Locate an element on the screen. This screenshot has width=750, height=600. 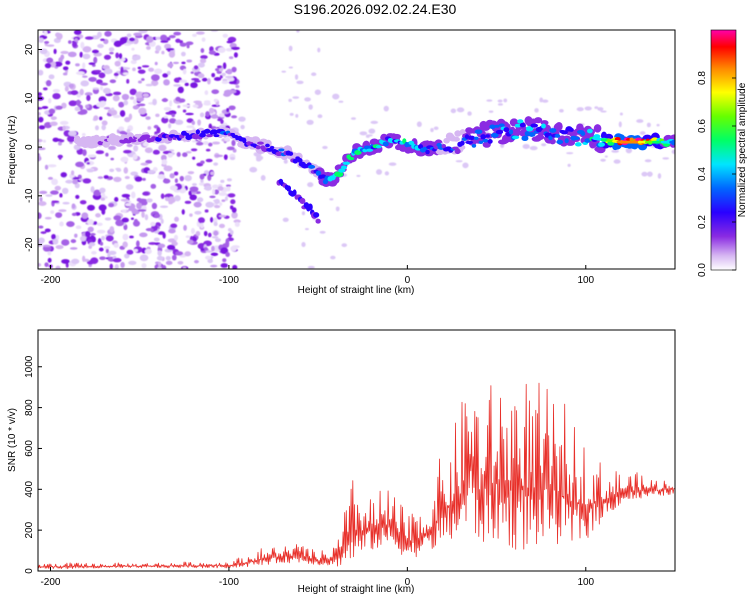
ridge-halo is located at coordinates (540, 137).